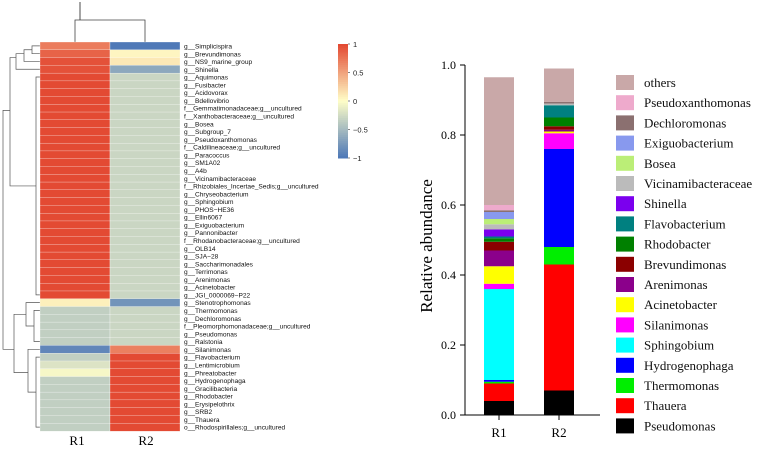 The width and height of the screenshot is (760, 449). I want to click on x-tick-label: R1, so click(498, 432).